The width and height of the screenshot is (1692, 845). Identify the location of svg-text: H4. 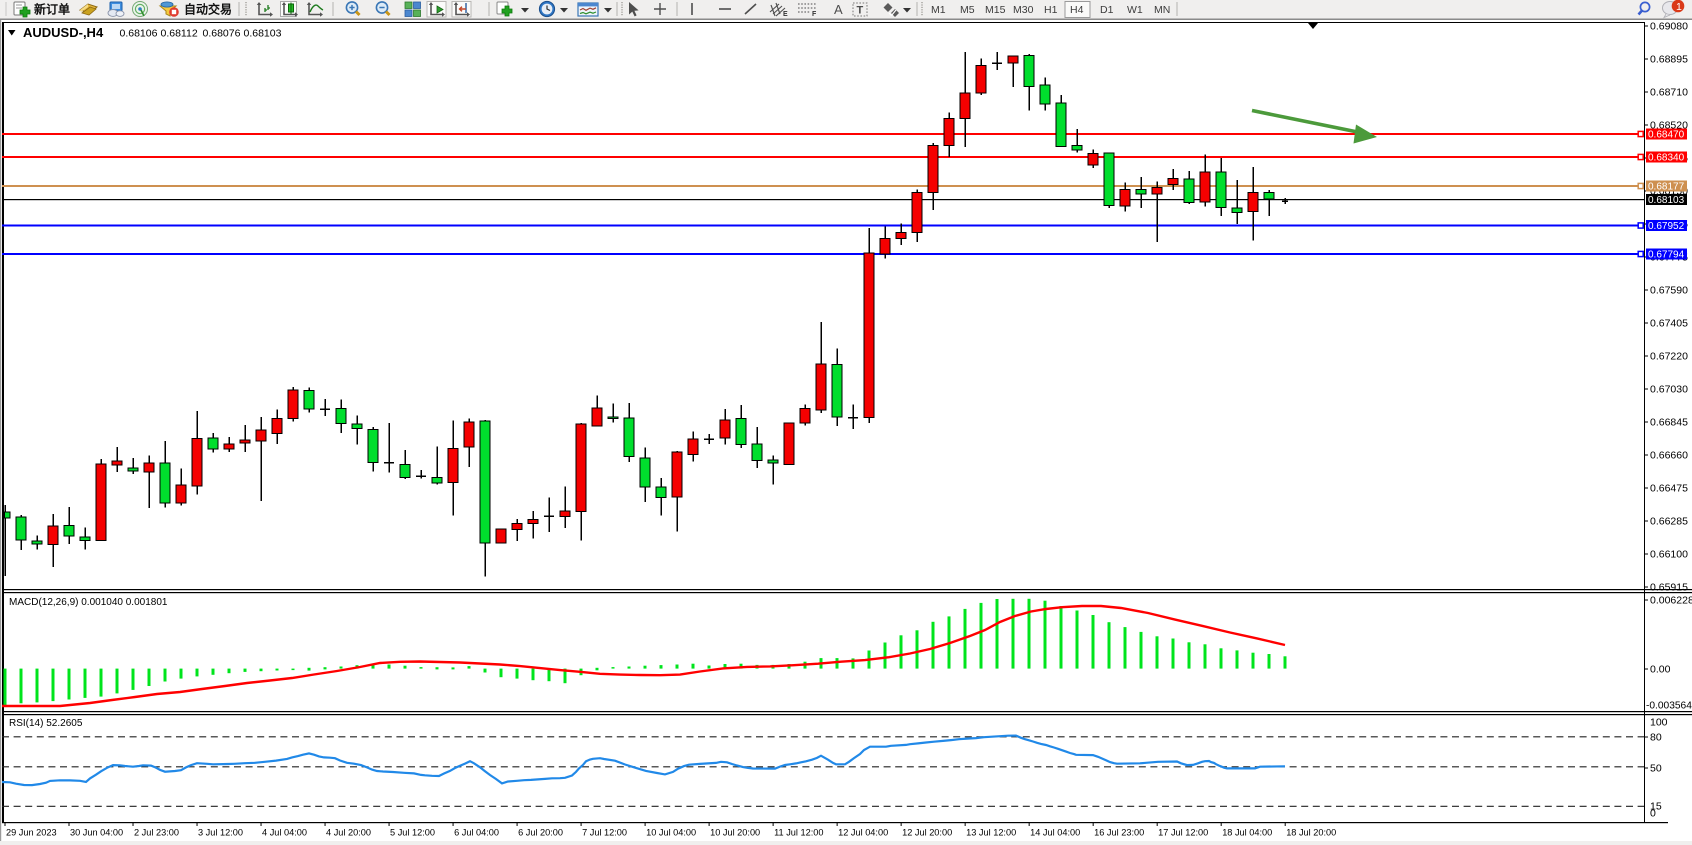
(1077, 10).